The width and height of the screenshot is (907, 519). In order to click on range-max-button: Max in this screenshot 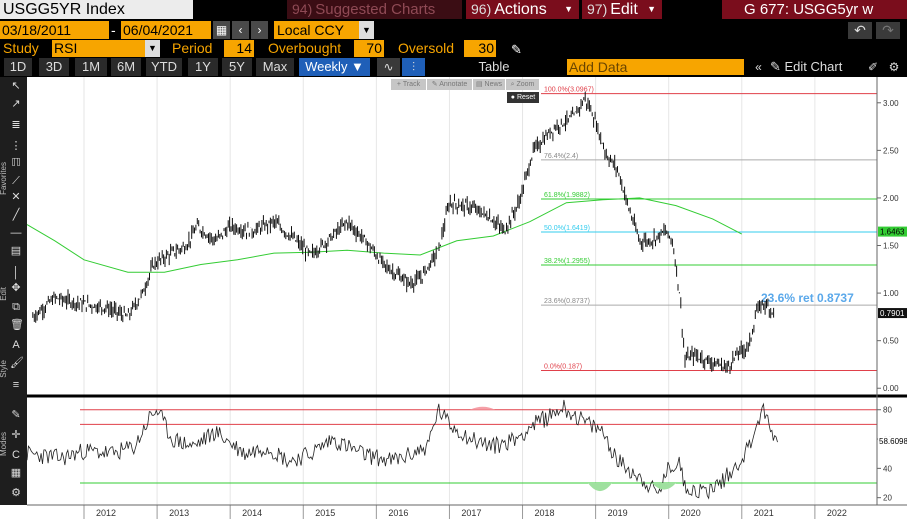, I will do `click(275, 67)`.